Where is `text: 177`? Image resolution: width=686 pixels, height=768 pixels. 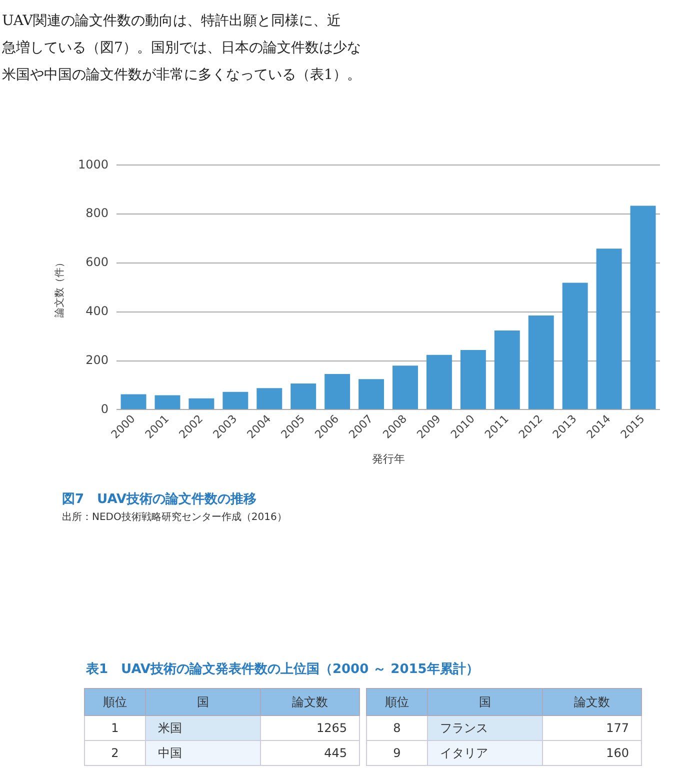
text: 177 is located at coordinates (592, 728).